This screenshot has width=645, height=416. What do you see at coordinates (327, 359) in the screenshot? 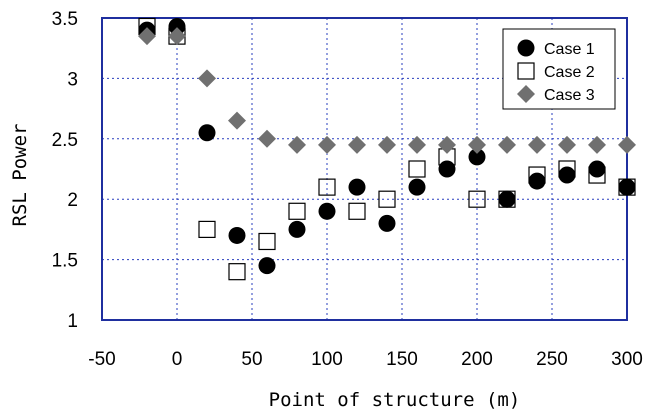
I see `x-tick-label: 100` at bounding box center [327, 359].